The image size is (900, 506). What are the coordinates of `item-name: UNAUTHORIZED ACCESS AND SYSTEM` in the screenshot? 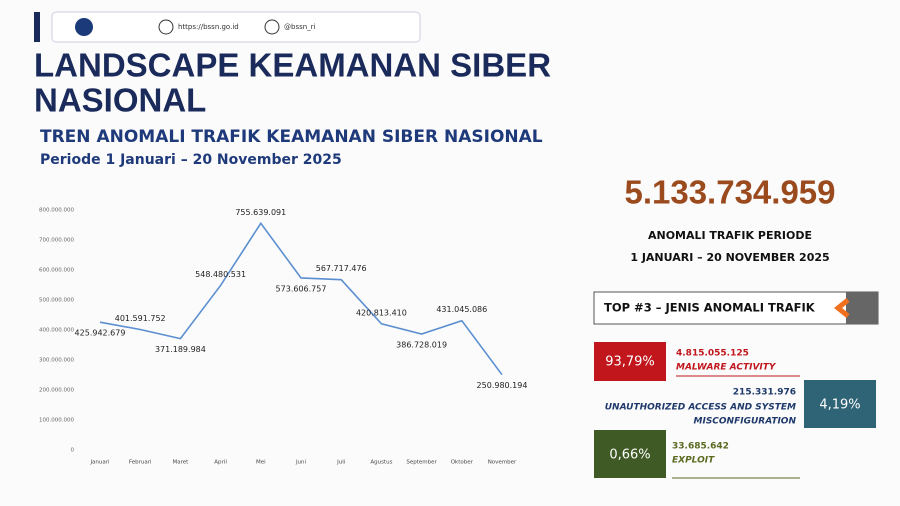 It's located at (700, 408).